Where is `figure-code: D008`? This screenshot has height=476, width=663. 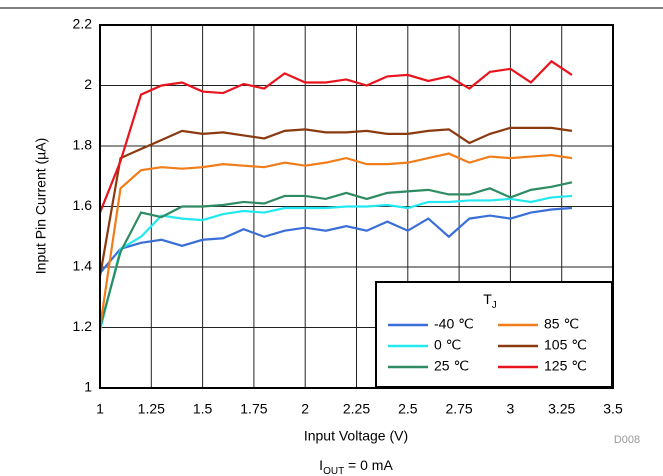 figure-code: D008 is located at coordinates (627, 440).